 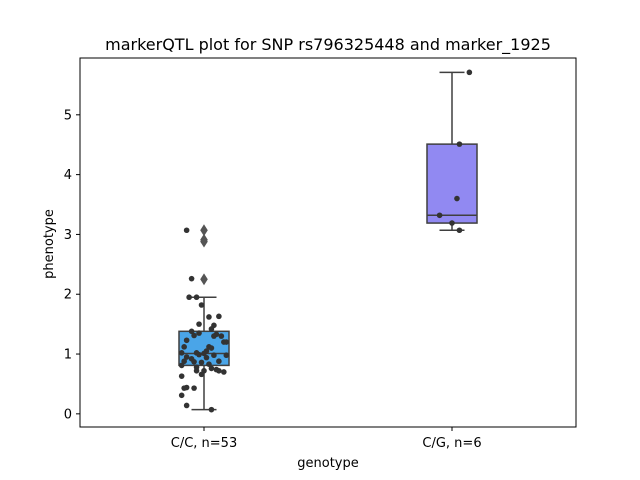 I want to click on y-tick-label: 3, so click(x=68, y=235).